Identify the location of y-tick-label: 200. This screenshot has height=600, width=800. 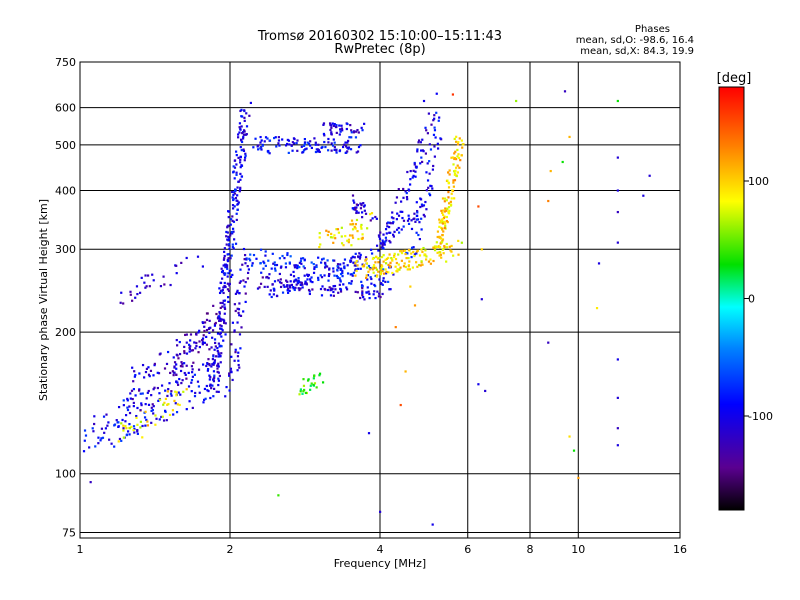
(65, 332).